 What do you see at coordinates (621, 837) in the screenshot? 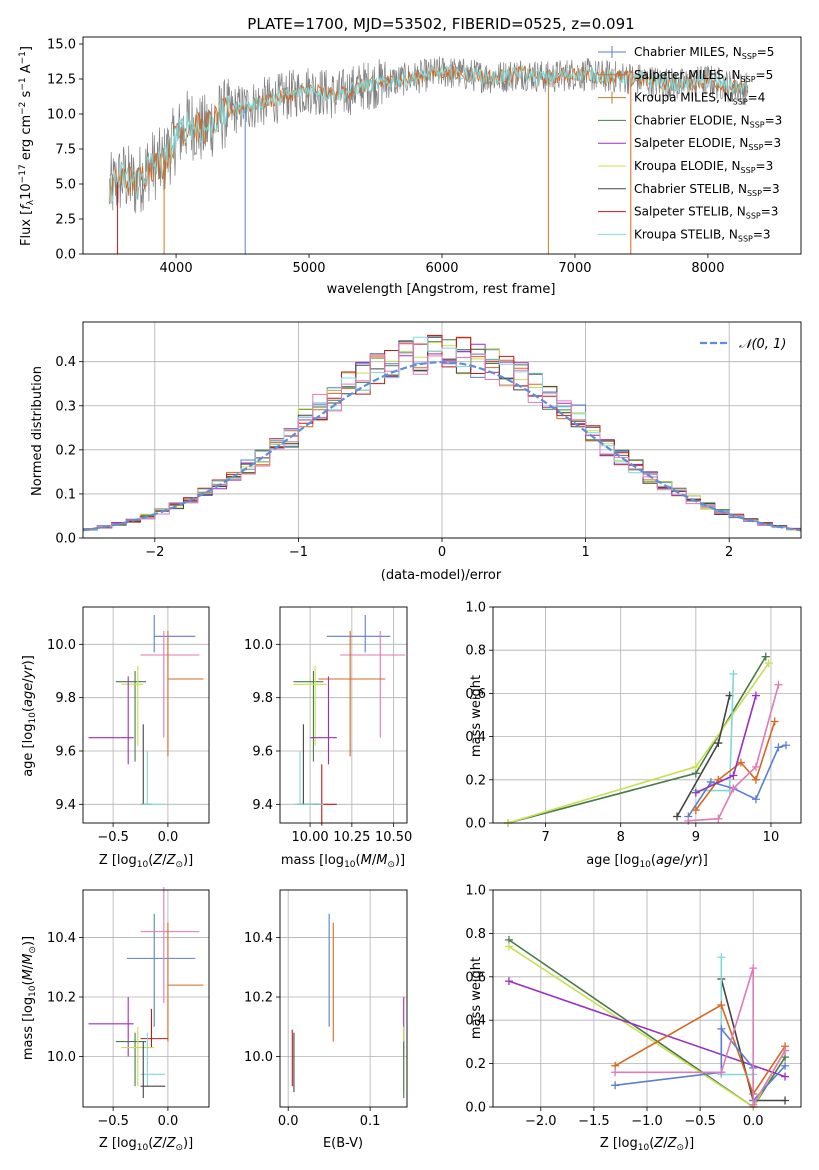
I see `x-tick-label: 8` at bounding box center [621, 837].